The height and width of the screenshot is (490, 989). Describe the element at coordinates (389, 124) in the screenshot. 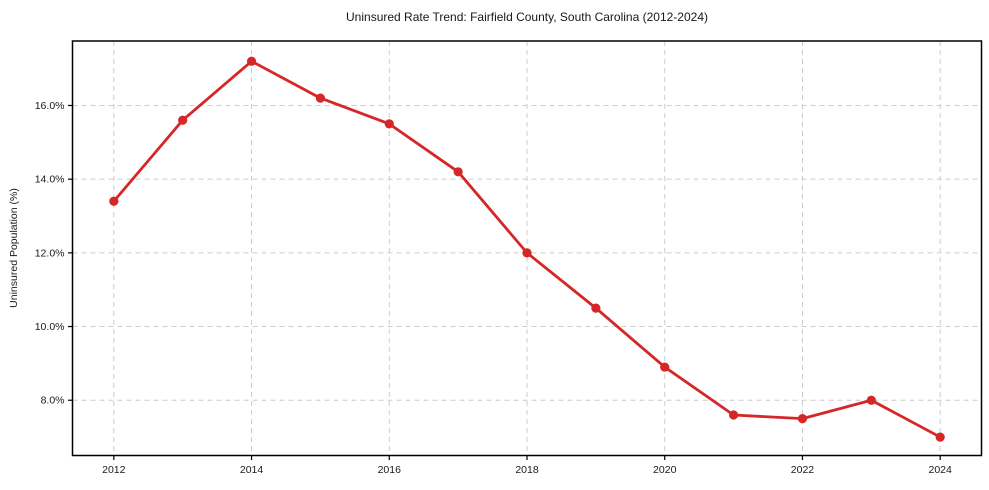

I see `data-point-2016` at that location.